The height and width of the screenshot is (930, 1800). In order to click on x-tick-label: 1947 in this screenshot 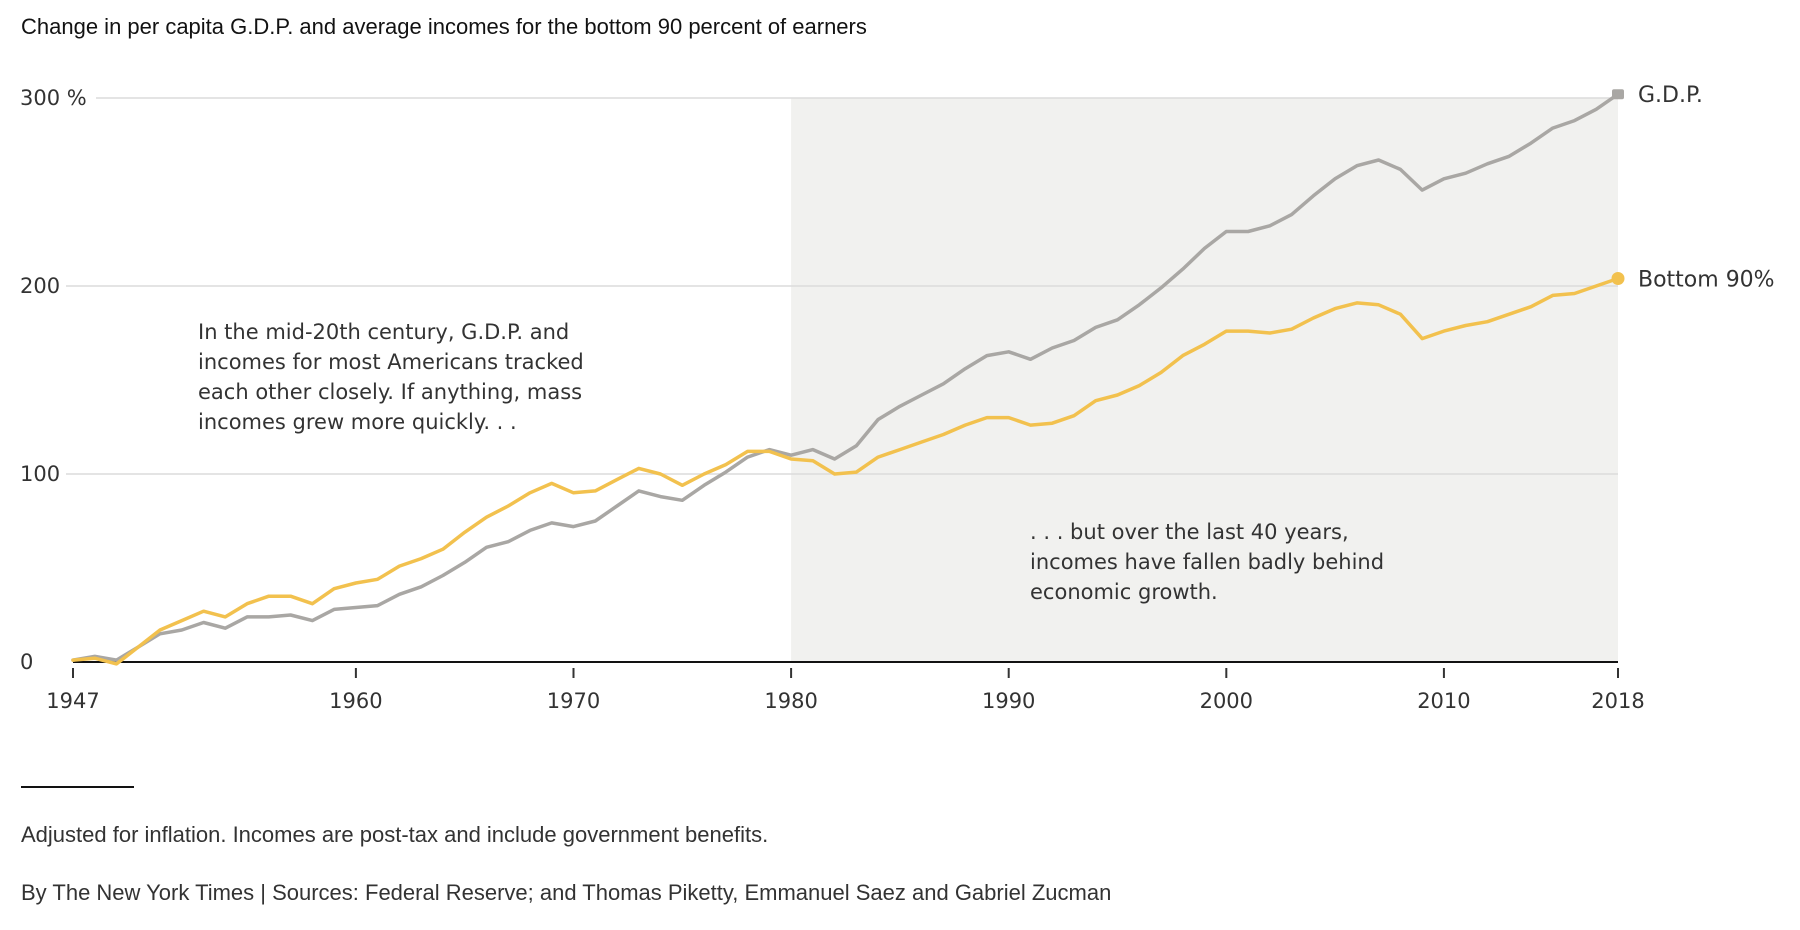, I will do `click(72, 701)`.